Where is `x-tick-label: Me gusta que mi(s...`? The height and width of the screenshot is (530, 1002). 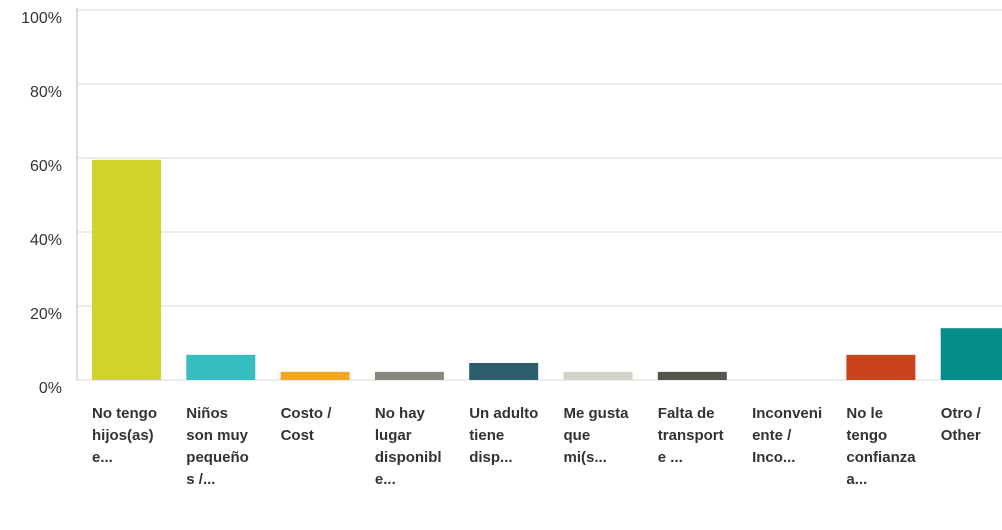 x-tick-label: Me gusta que mi(s... is located at coordinates (596, 435).